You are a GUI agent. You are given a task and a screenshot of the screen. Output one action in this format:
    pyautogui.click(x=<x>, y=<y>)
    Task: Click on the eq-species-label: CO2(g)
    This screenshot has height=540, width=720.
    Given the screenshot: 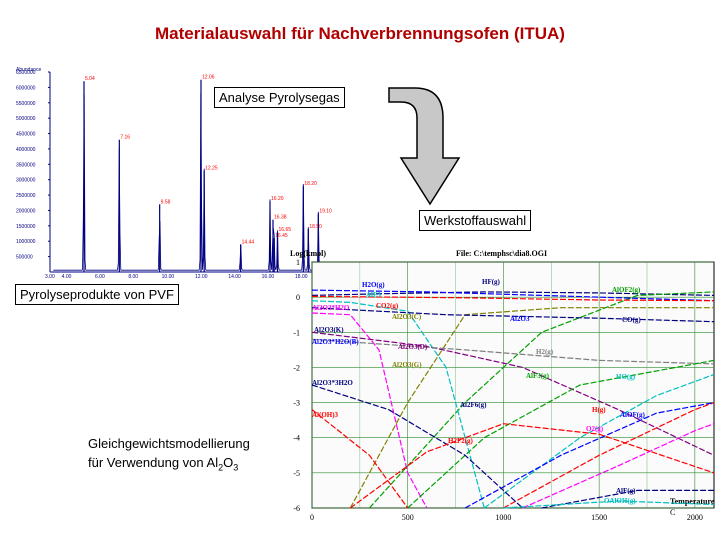 What is the action you would take?
    pyautogui.click(x=387, y=306)
    